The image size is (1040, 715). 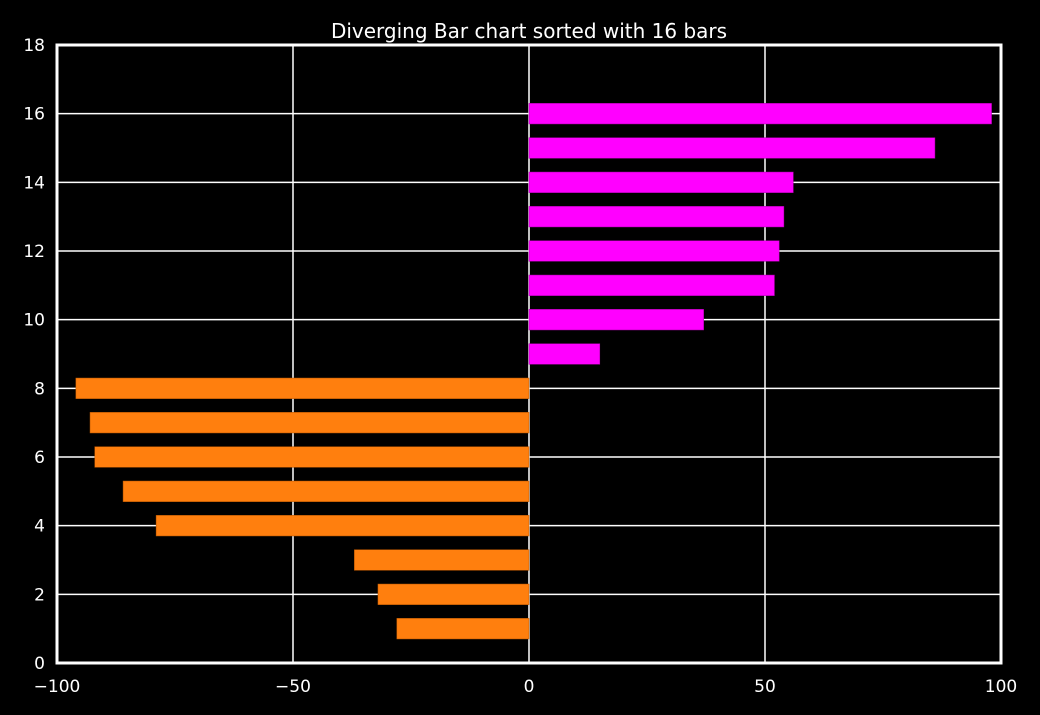 I want to click on y-tick-label: 14, so click(x=34, y=183).